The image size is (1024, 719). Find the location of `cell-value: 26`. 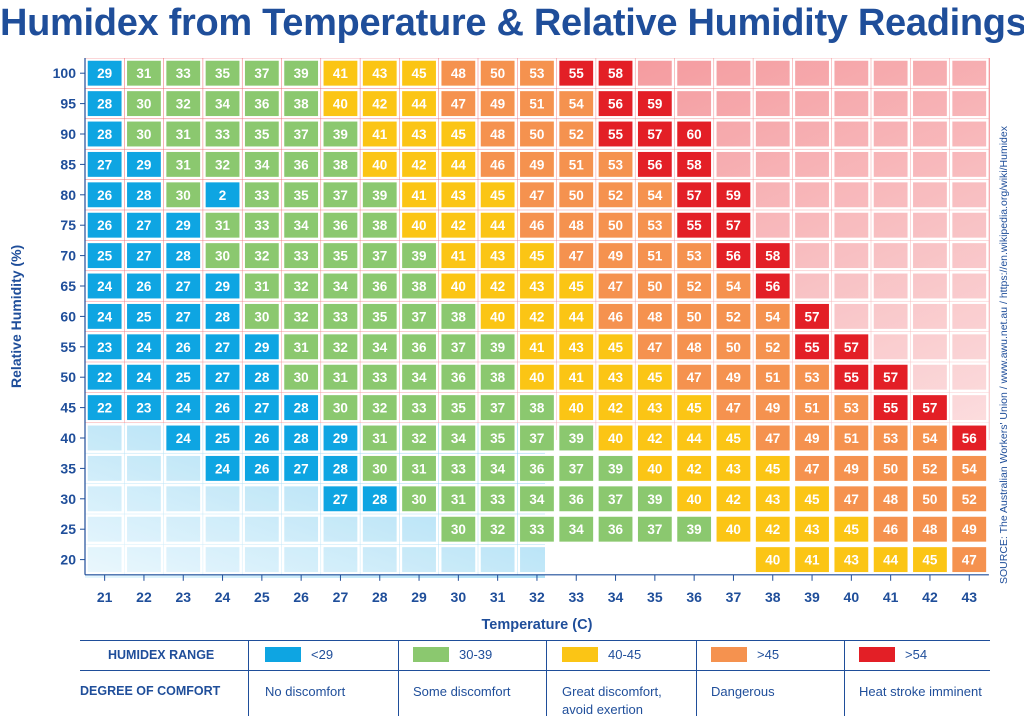

cell-value: 26 is located at coordinates (144, 286).